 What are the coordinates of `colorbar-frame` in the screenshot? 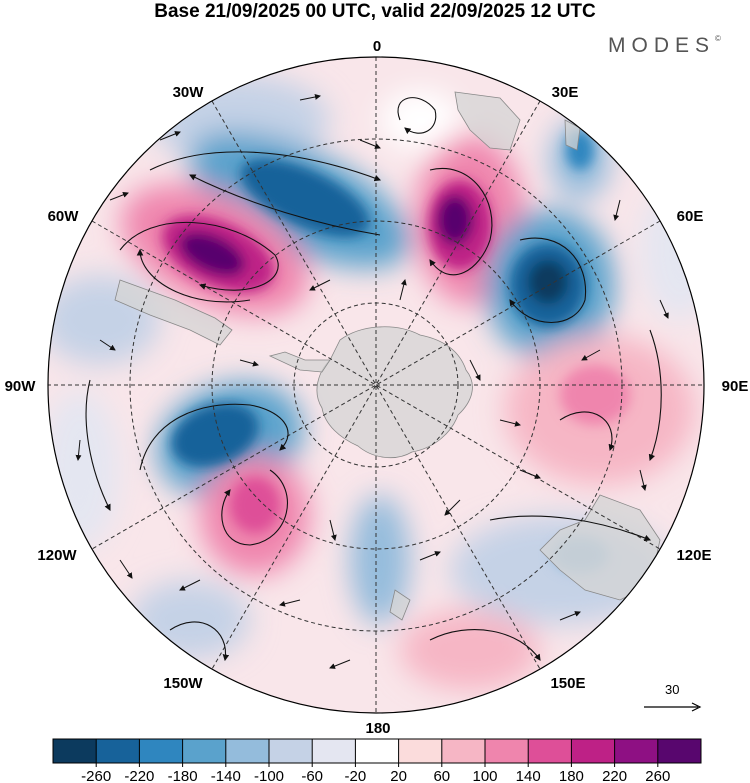 It's located at (377, 751).